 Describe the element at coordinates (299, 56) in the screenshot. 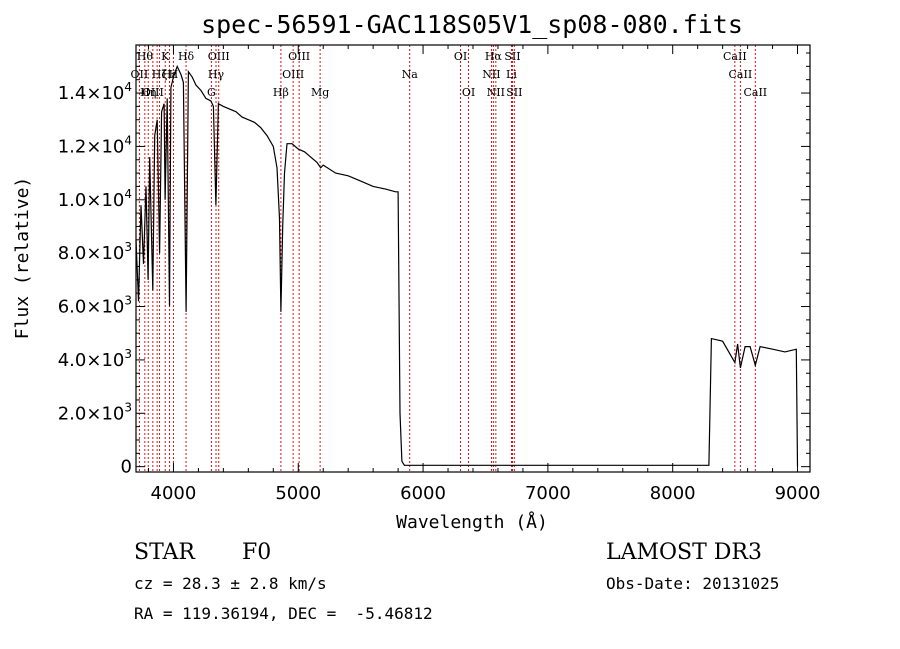

I see `line-label-15: OIII` at that location.